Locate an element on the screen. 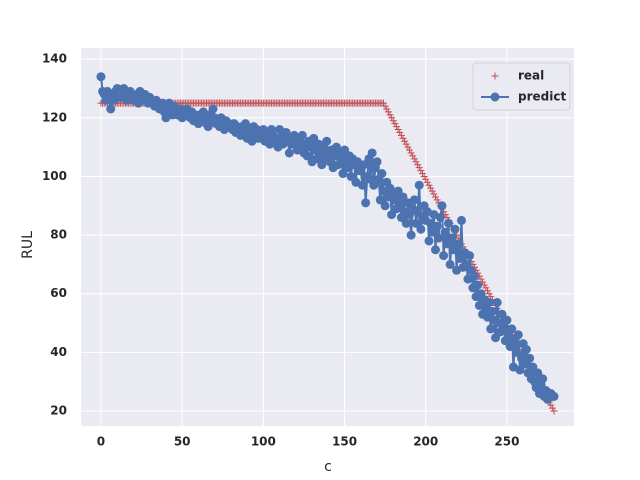 Image resolution: width=640 pixels, height=480 pixels. y-tick-label: 120 is located at coordinates (54, 117).